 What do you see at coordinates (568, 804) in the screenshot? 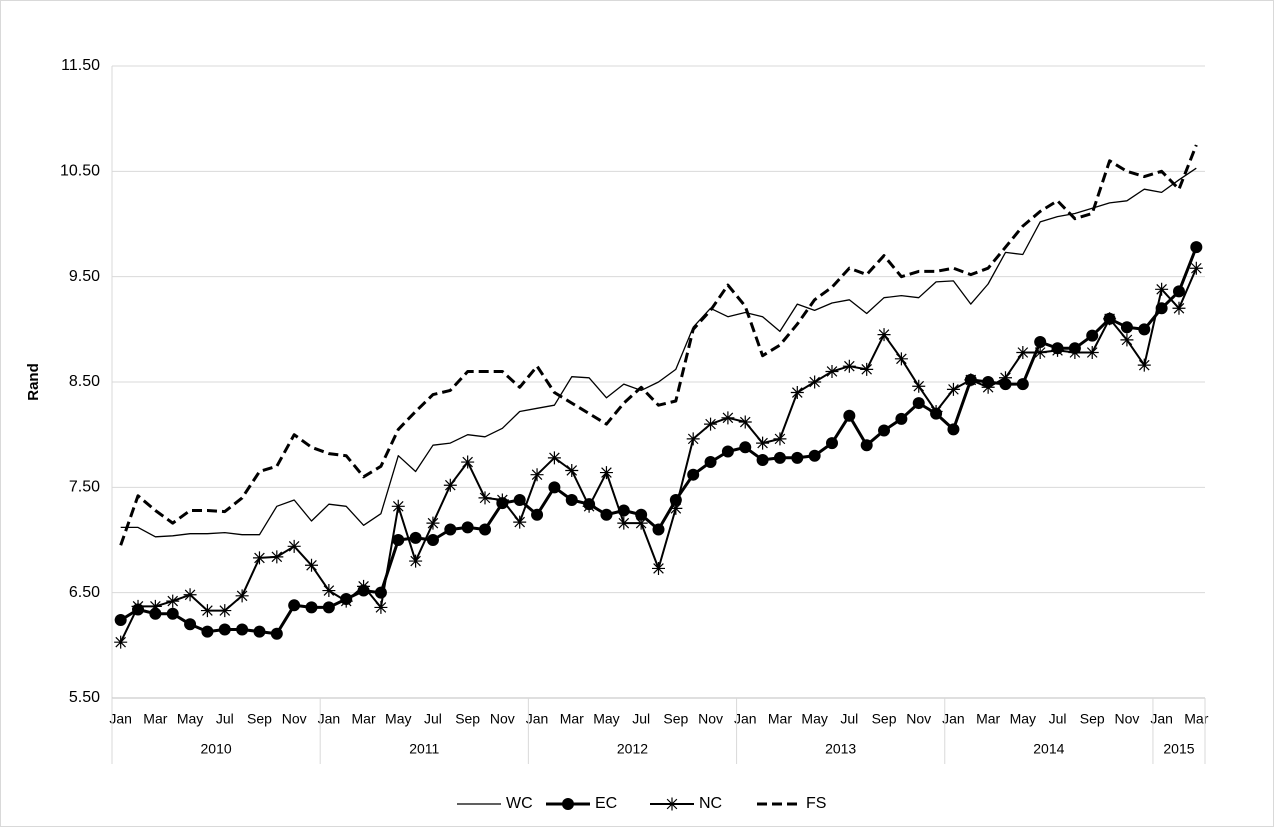
I see `legend-marker` at bounding box center [568, 804].